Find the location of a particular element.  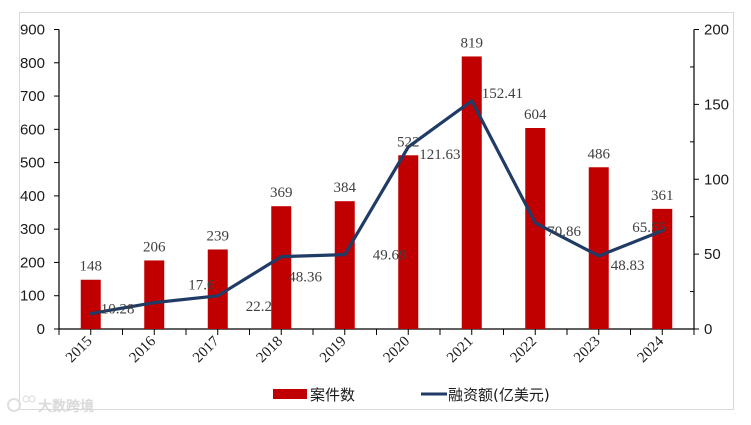

bar-value-label: 486 is located at coordinates (599, 154).